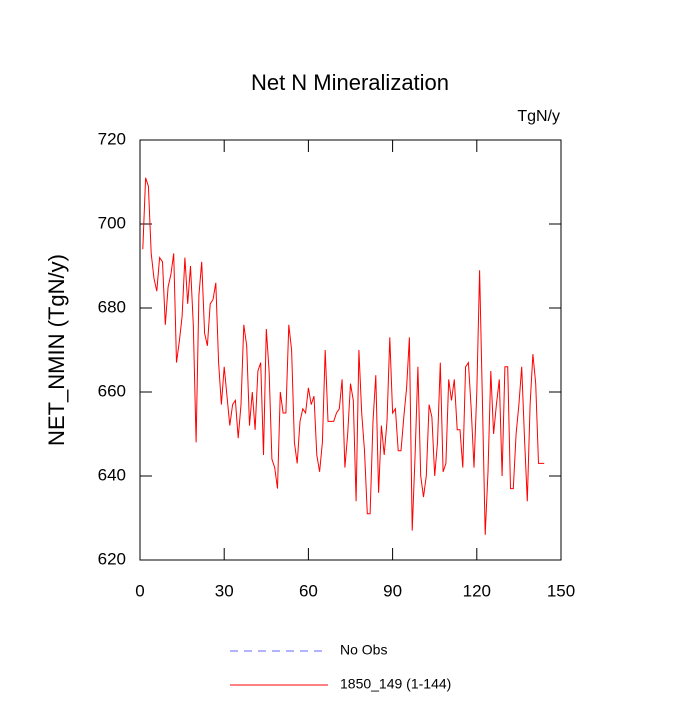 Image resolution: width=700 pixels, height=705 pixels. Describe the element at coordinates (561, 590) in the screenshot. I see `x-tick-label: 150` at that location.